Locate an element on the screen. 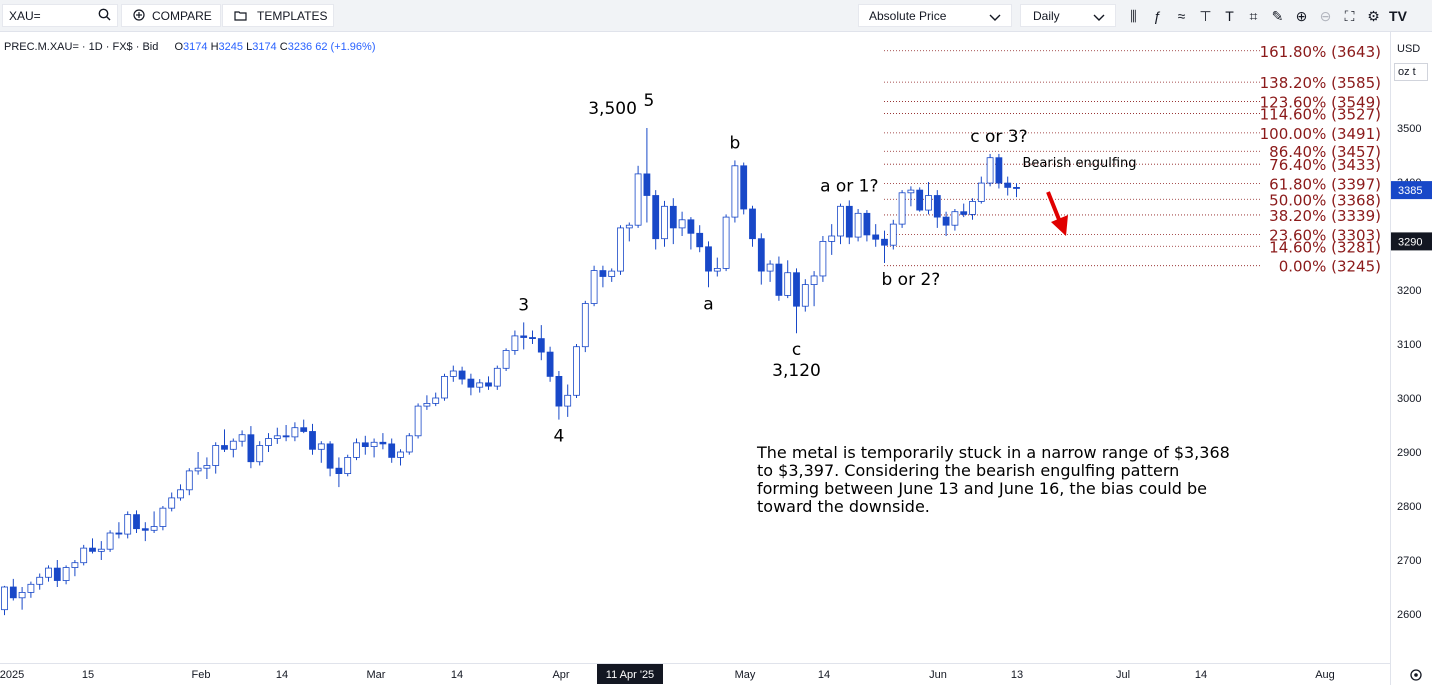 Image resolution: width=1432 pixels, height=685 pixels. interval-value: Daily is located at coordinates (1046, 15).